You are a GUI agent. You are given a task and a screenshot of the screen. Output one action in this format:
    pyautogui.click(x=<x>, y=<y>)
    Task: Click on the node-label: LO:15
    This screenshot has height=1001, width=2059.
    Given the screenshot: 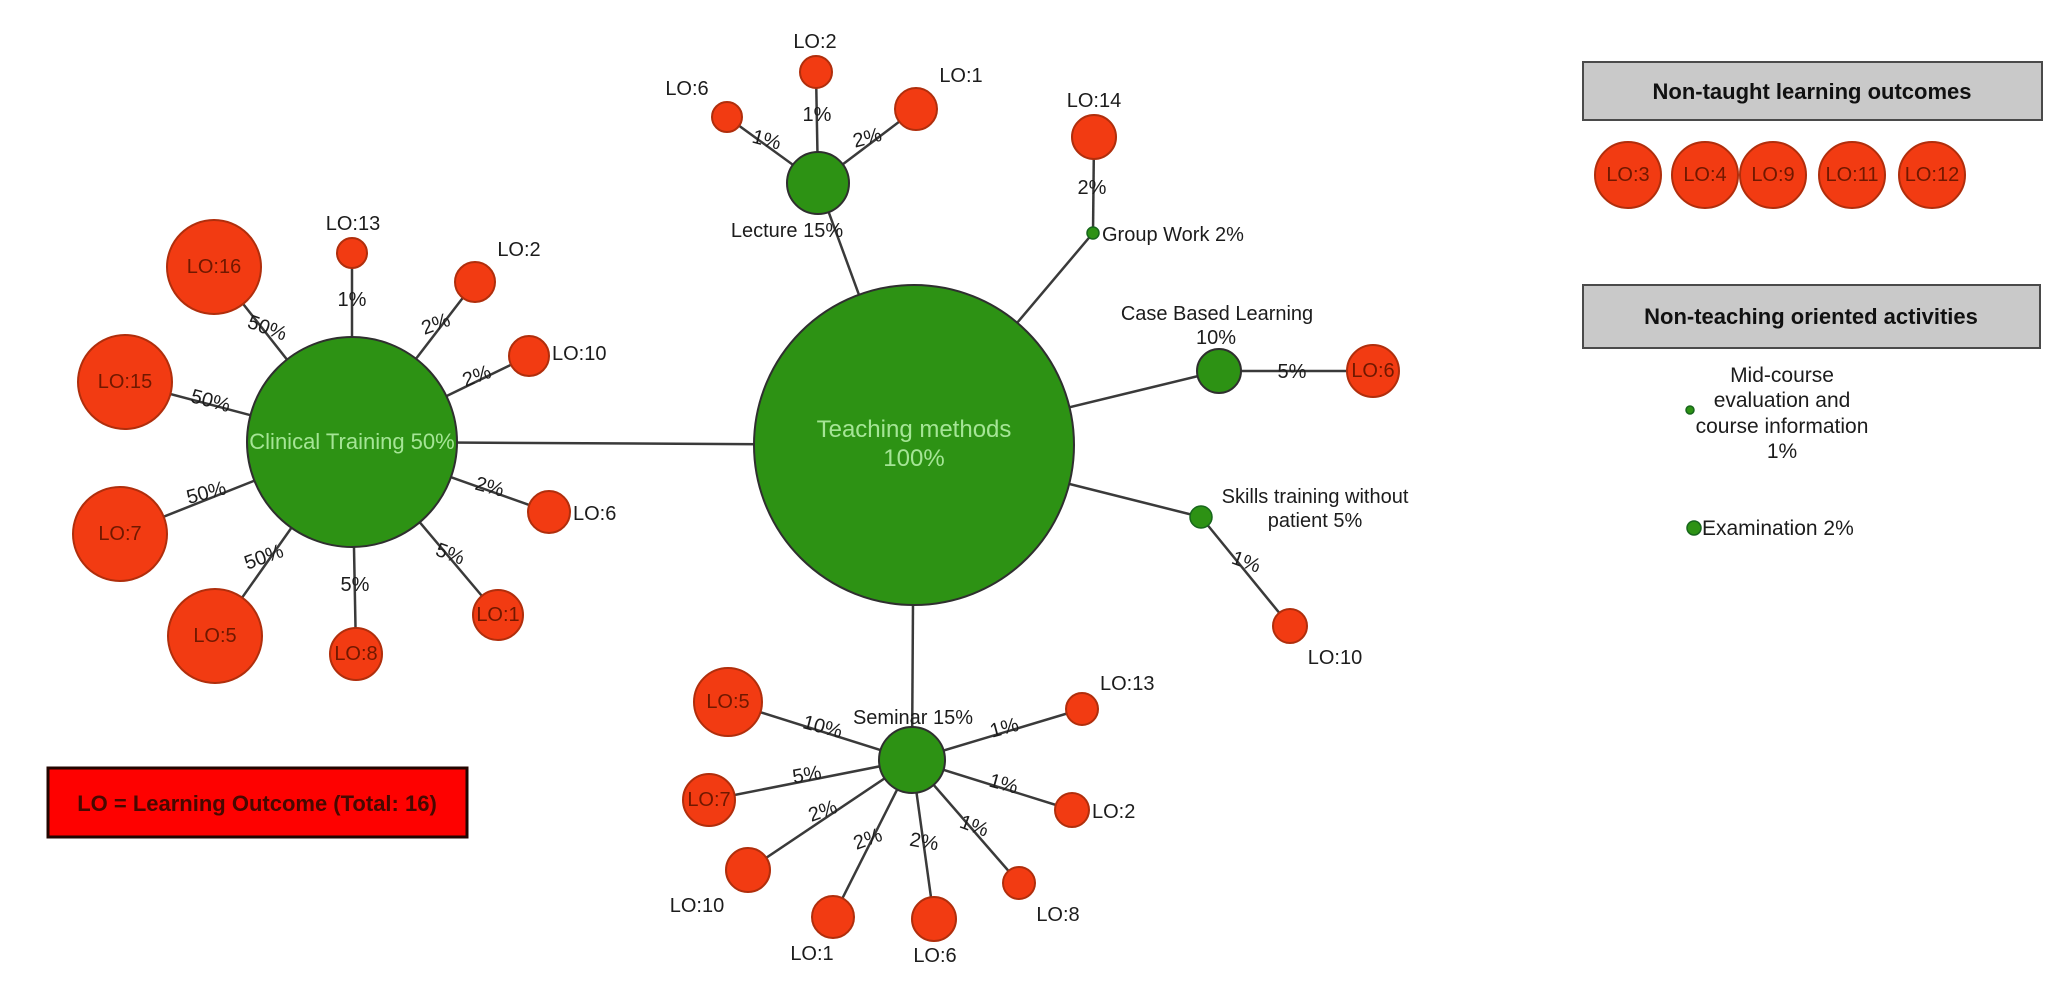 What is the action you would take?
    pyautogui.click(x=125, y=382)
    